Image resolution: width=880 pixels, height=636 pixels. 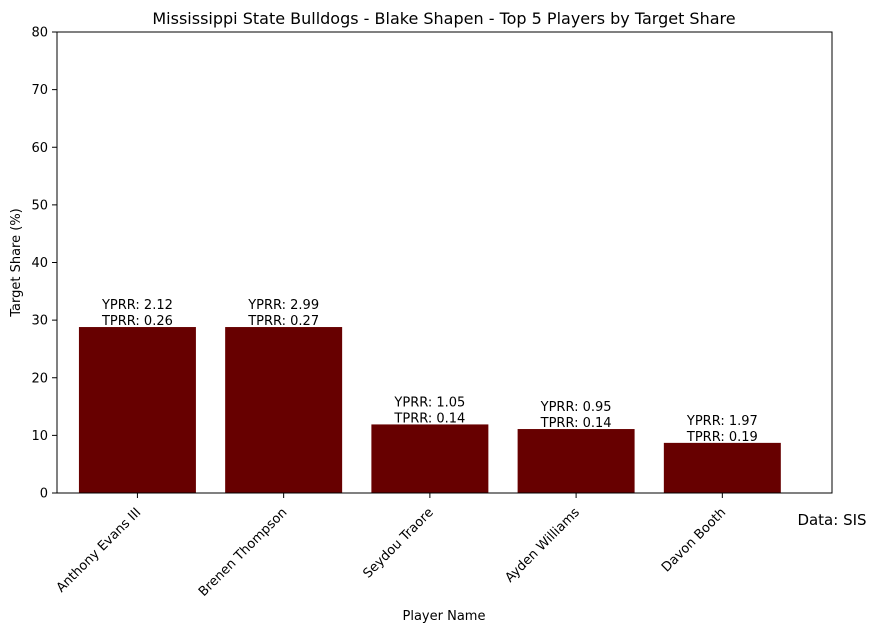 I want to click on y-tick-label: 30, so click(x=39, y=321).